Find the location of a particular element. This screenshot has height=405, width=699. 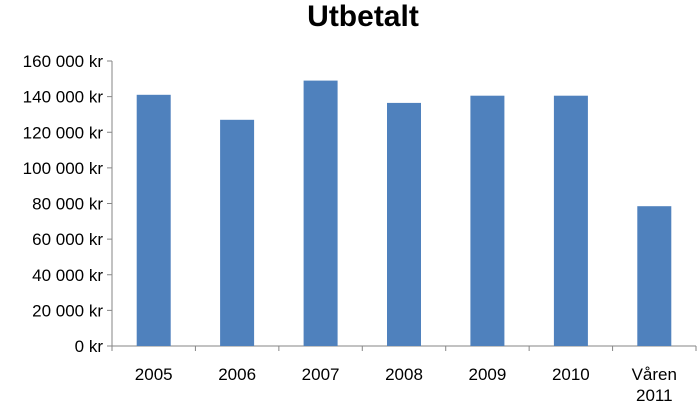

y-tick-label: 100 000 kr is located at coordinates (63, 168).